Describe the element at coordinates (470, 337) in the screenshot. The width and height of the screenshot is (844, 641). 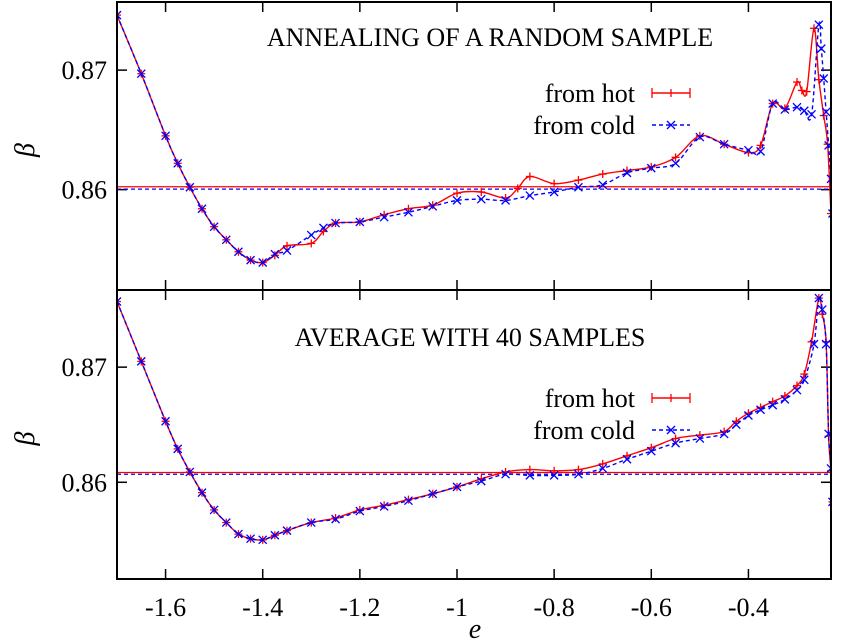
I see `chart-title: AVERAGE WITH 40 SAMPLES` at that location.